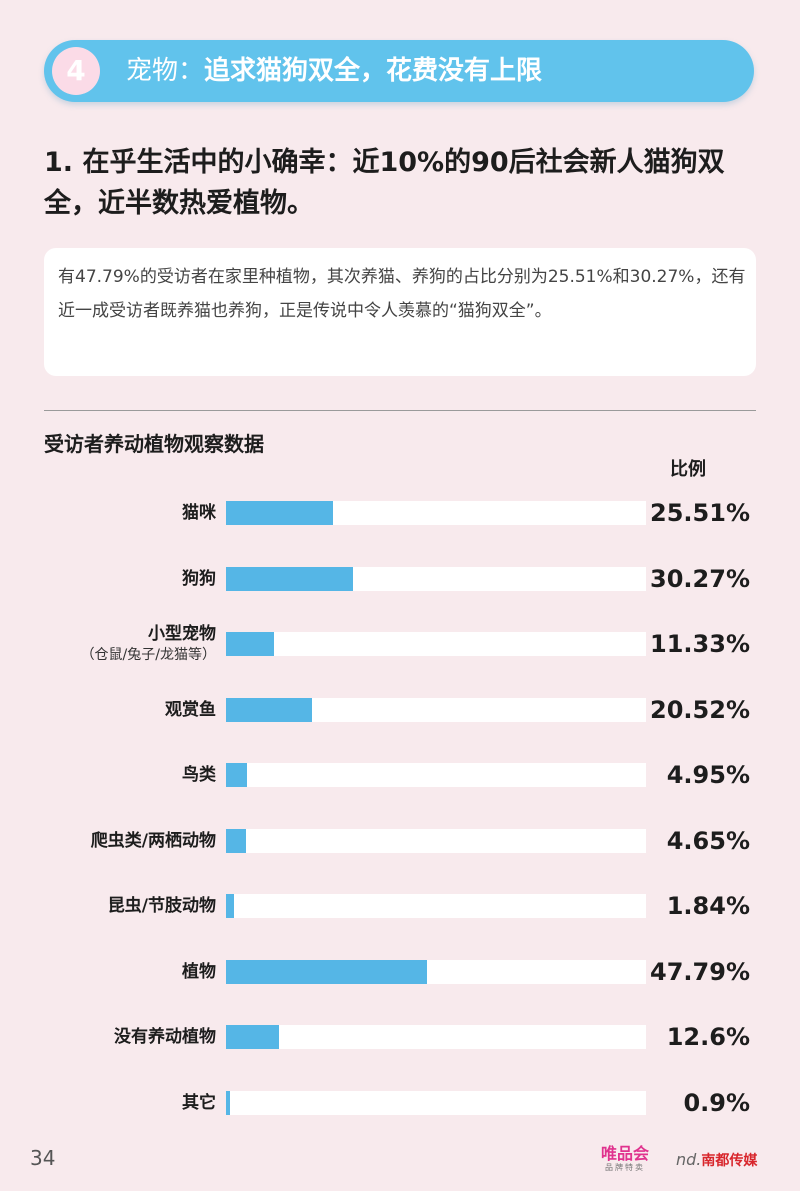 Image resolution: width=800 pixels, height=1191 pixels. Describe the element at coordinates (708, 841) in the screenshot. I see `value-label: 4.65%` at that location.